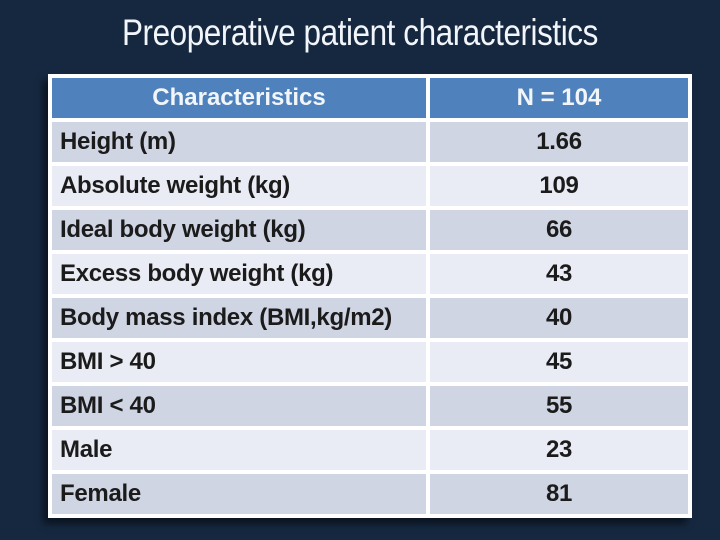 This screenshot has height=540, width=720. I want to click on row-label: Height (m), so click(239, 142).